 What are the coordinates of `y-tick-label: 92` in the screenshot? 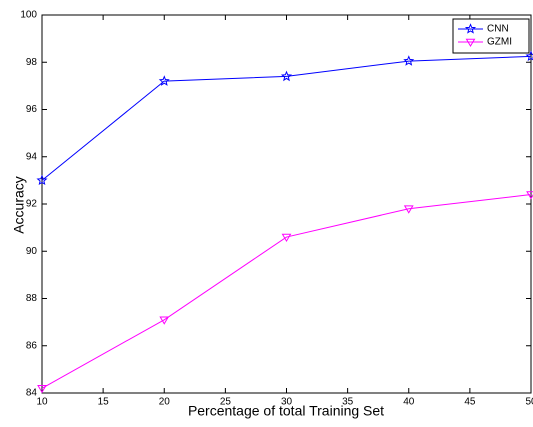 It's located at (32, 204).